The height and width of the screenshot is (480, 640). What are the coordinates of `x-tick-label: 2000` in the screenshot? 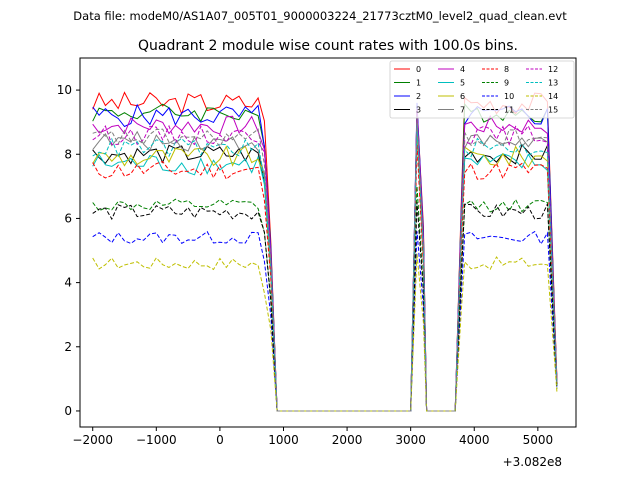 It's located at (347, 440).